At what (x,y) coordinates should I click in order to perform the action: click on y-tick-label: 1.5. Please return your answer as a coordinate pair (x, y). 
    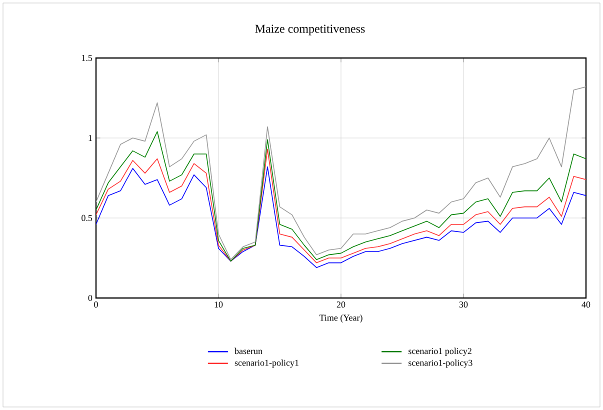
    Looking at the image, I should click on (87, 58).